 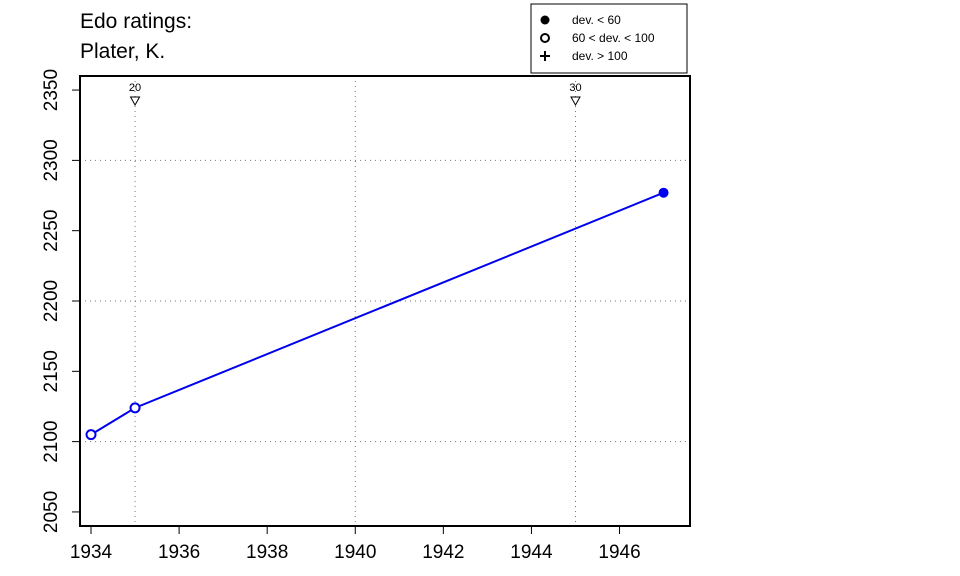 What do you see at coordinates (136, 21) in the screenshot?
I see `chart-title-line-1: Edo ratings:` at bounding box center [136, 21].